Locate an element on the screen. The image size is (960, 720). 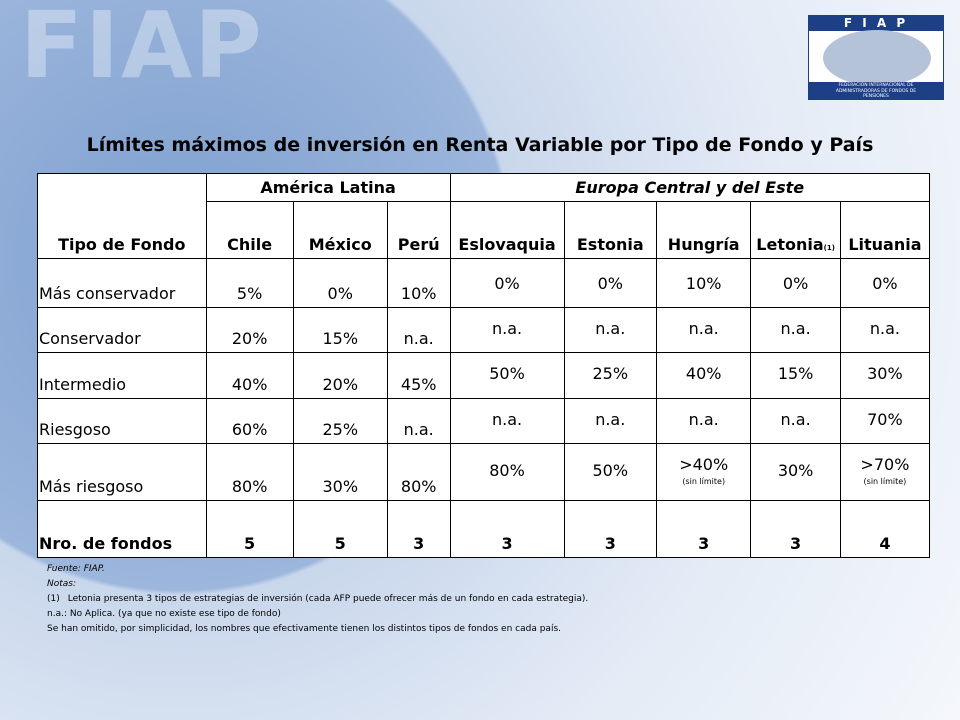
row-label: Conservador is located at coordinates (122, 330).